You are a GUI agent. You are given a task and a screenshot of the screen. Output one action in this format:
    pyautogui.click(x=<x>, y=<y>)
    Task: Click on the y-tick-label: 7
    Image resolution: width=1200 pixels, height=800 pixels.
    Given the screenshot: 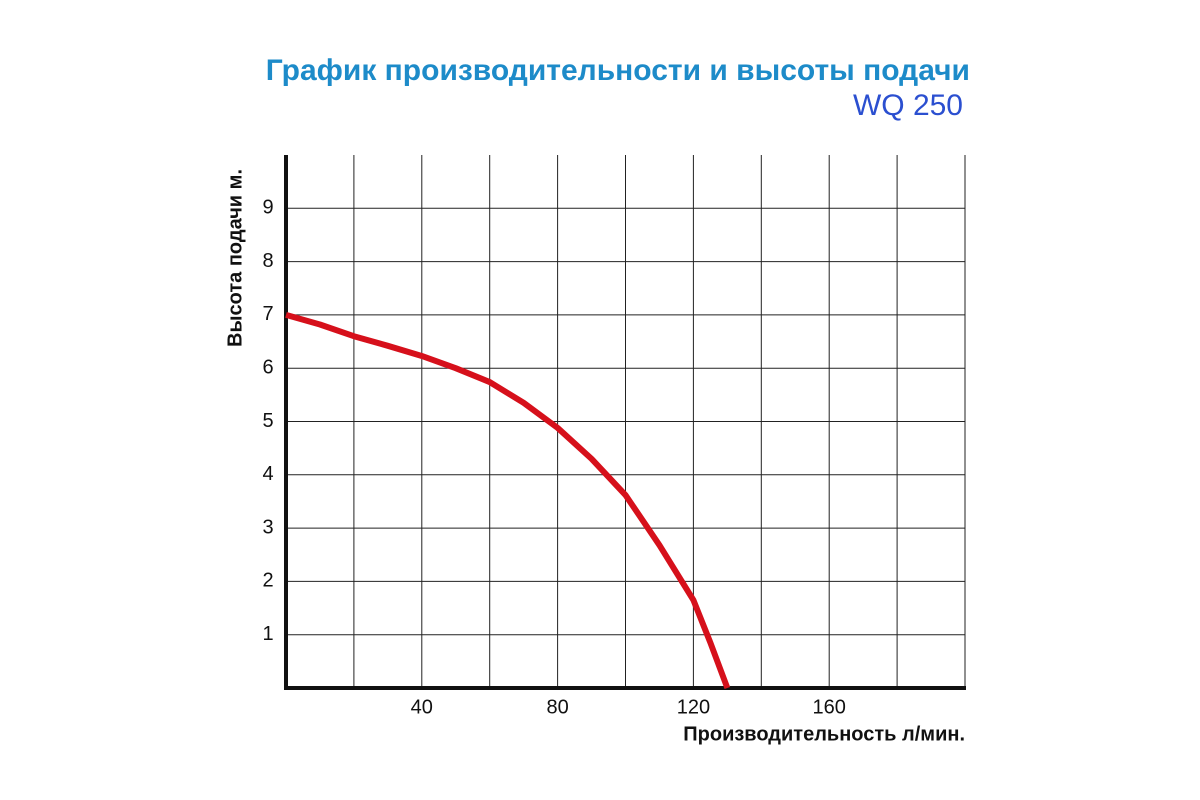 What is the action you would take?
    pyautogui.click(x=267, y=314)
    